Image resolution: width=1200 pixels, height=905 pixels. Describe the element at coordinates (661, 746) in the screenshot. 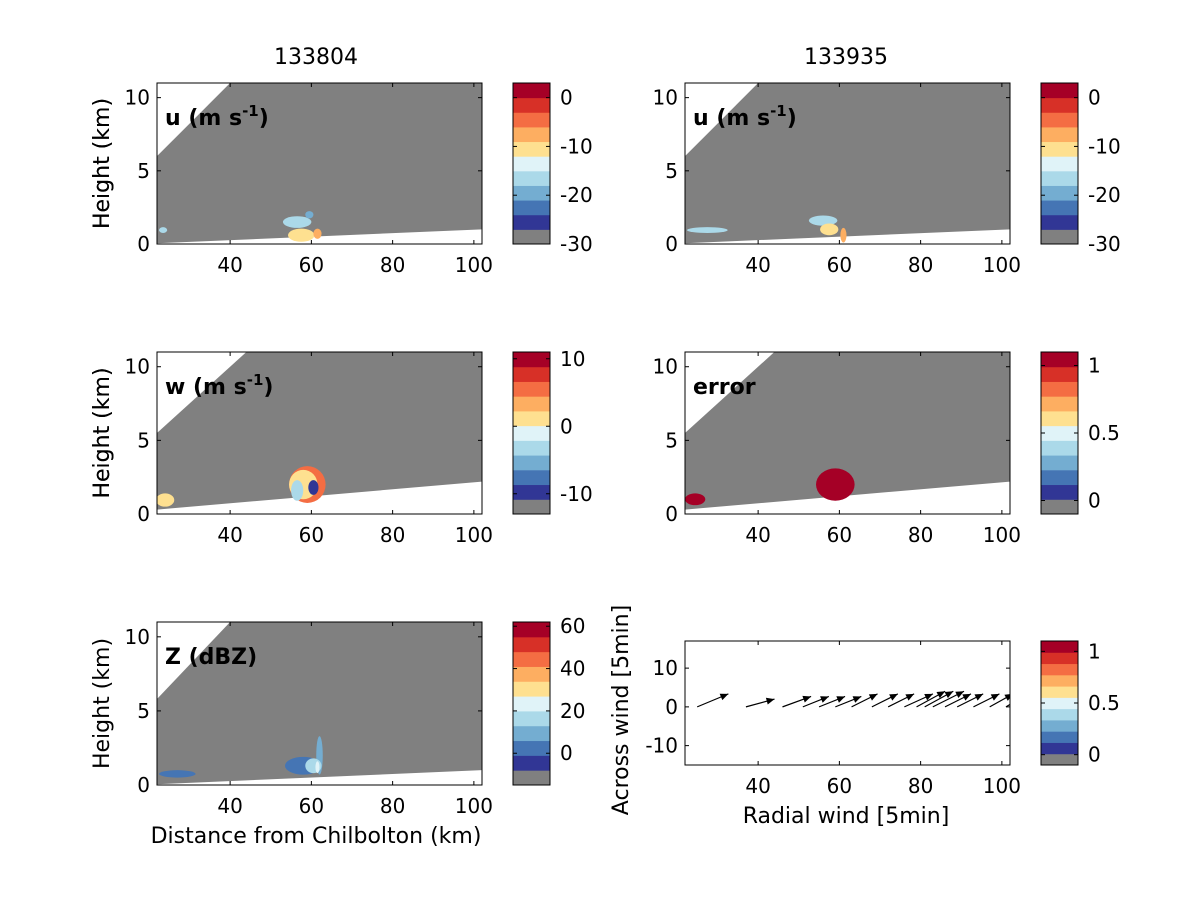

I see `y-tick-label: -10` at that location.